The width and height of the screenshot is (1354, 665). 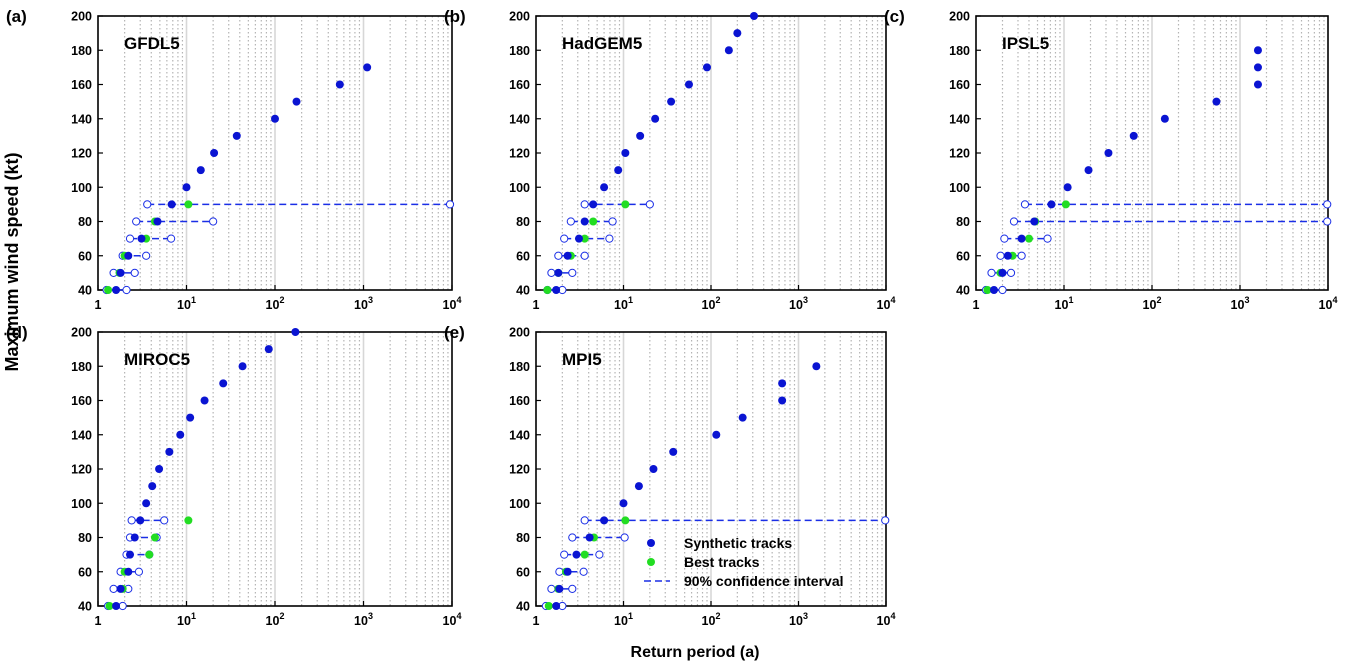 I want to click on legend-synthetic-marker, so click(x=651, y=543).